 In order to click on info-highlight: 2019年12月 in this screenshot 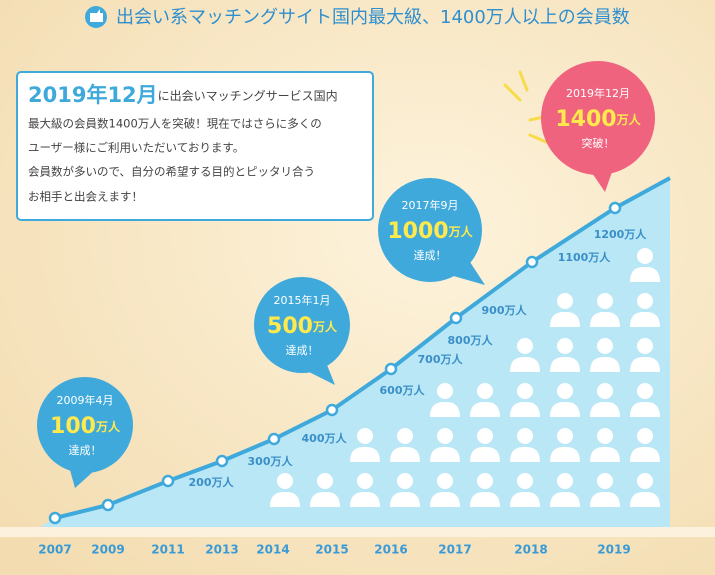, I will do `click(93, 95)`.